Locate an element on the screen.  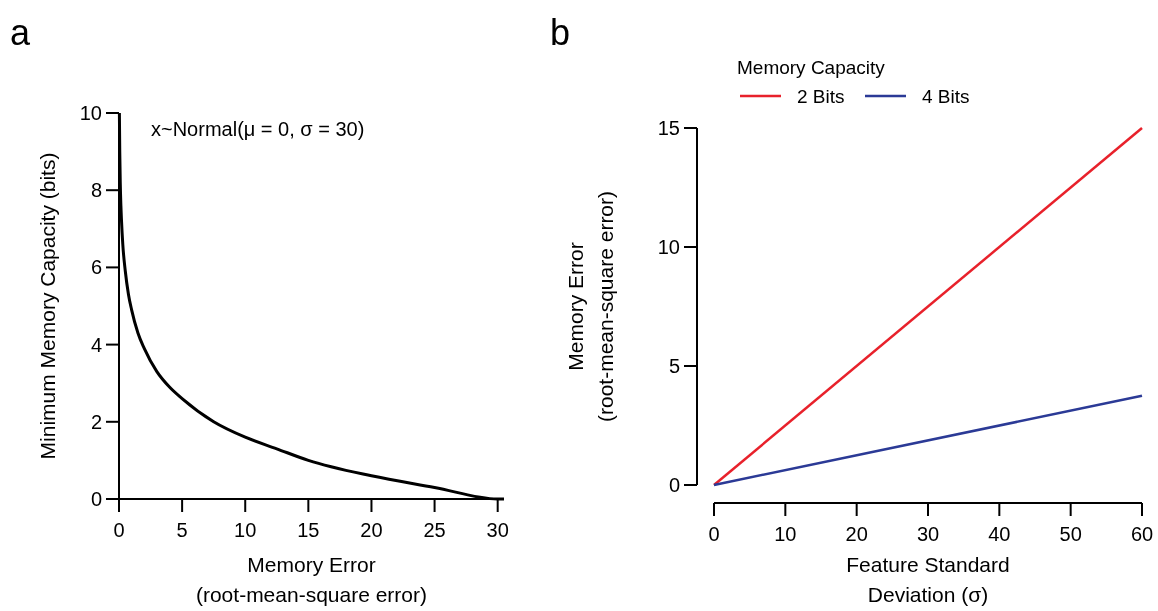
x-axis-title: Memory Error (root-mean-square error) is located at coordinates (311, 579).